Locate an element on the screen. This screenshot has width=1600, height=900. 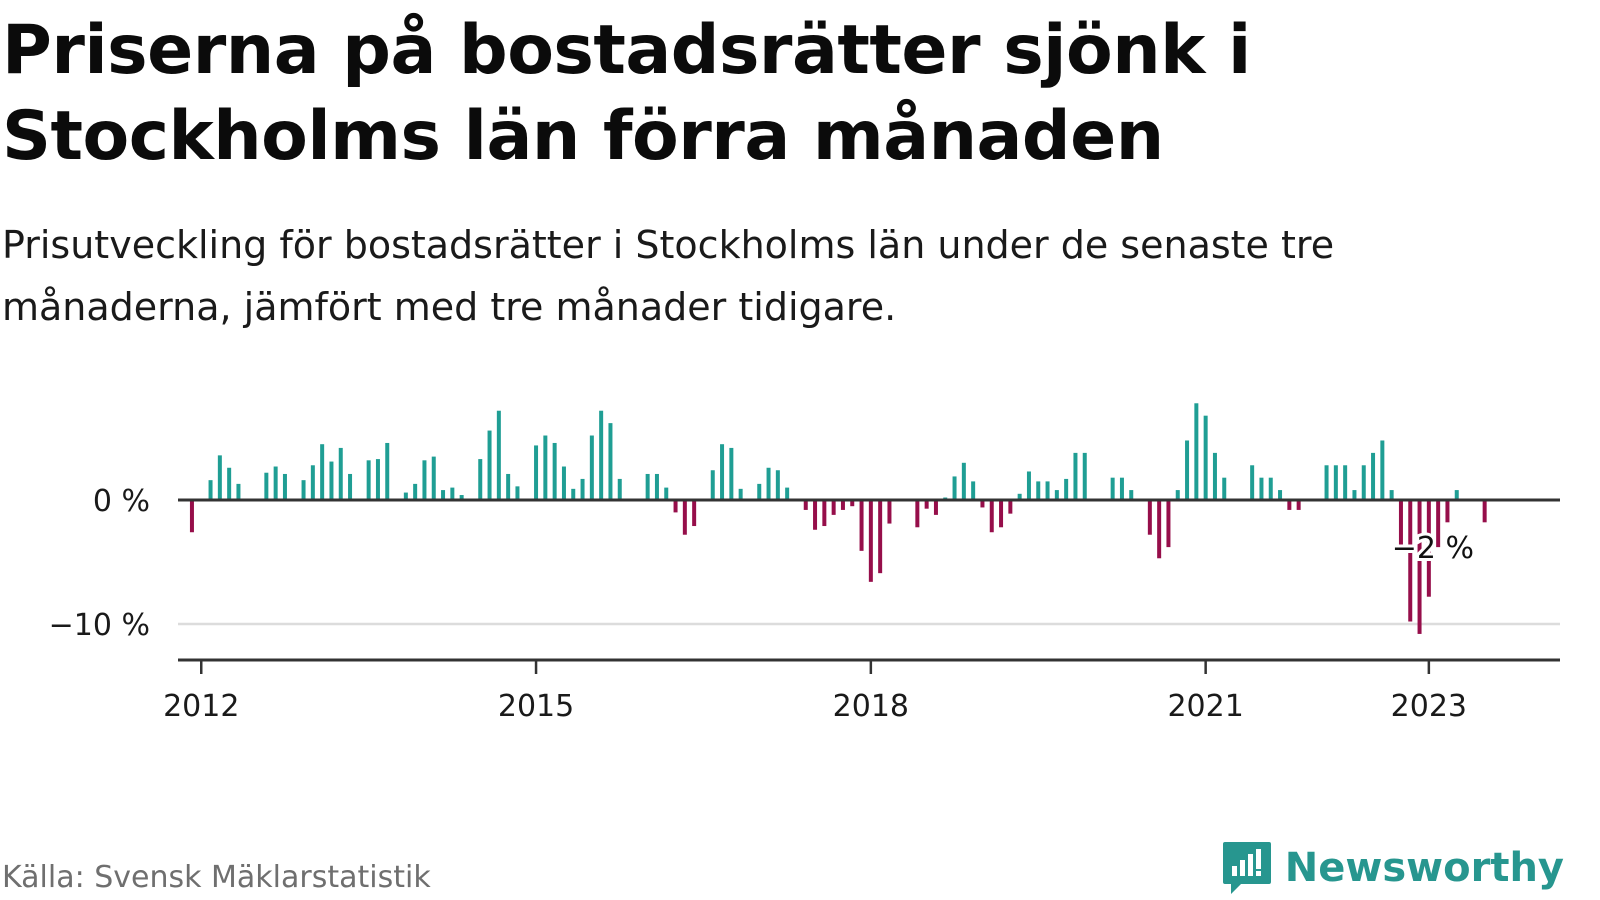
latest-value-annotation: −2 % is located at coordinates (1433, 548).